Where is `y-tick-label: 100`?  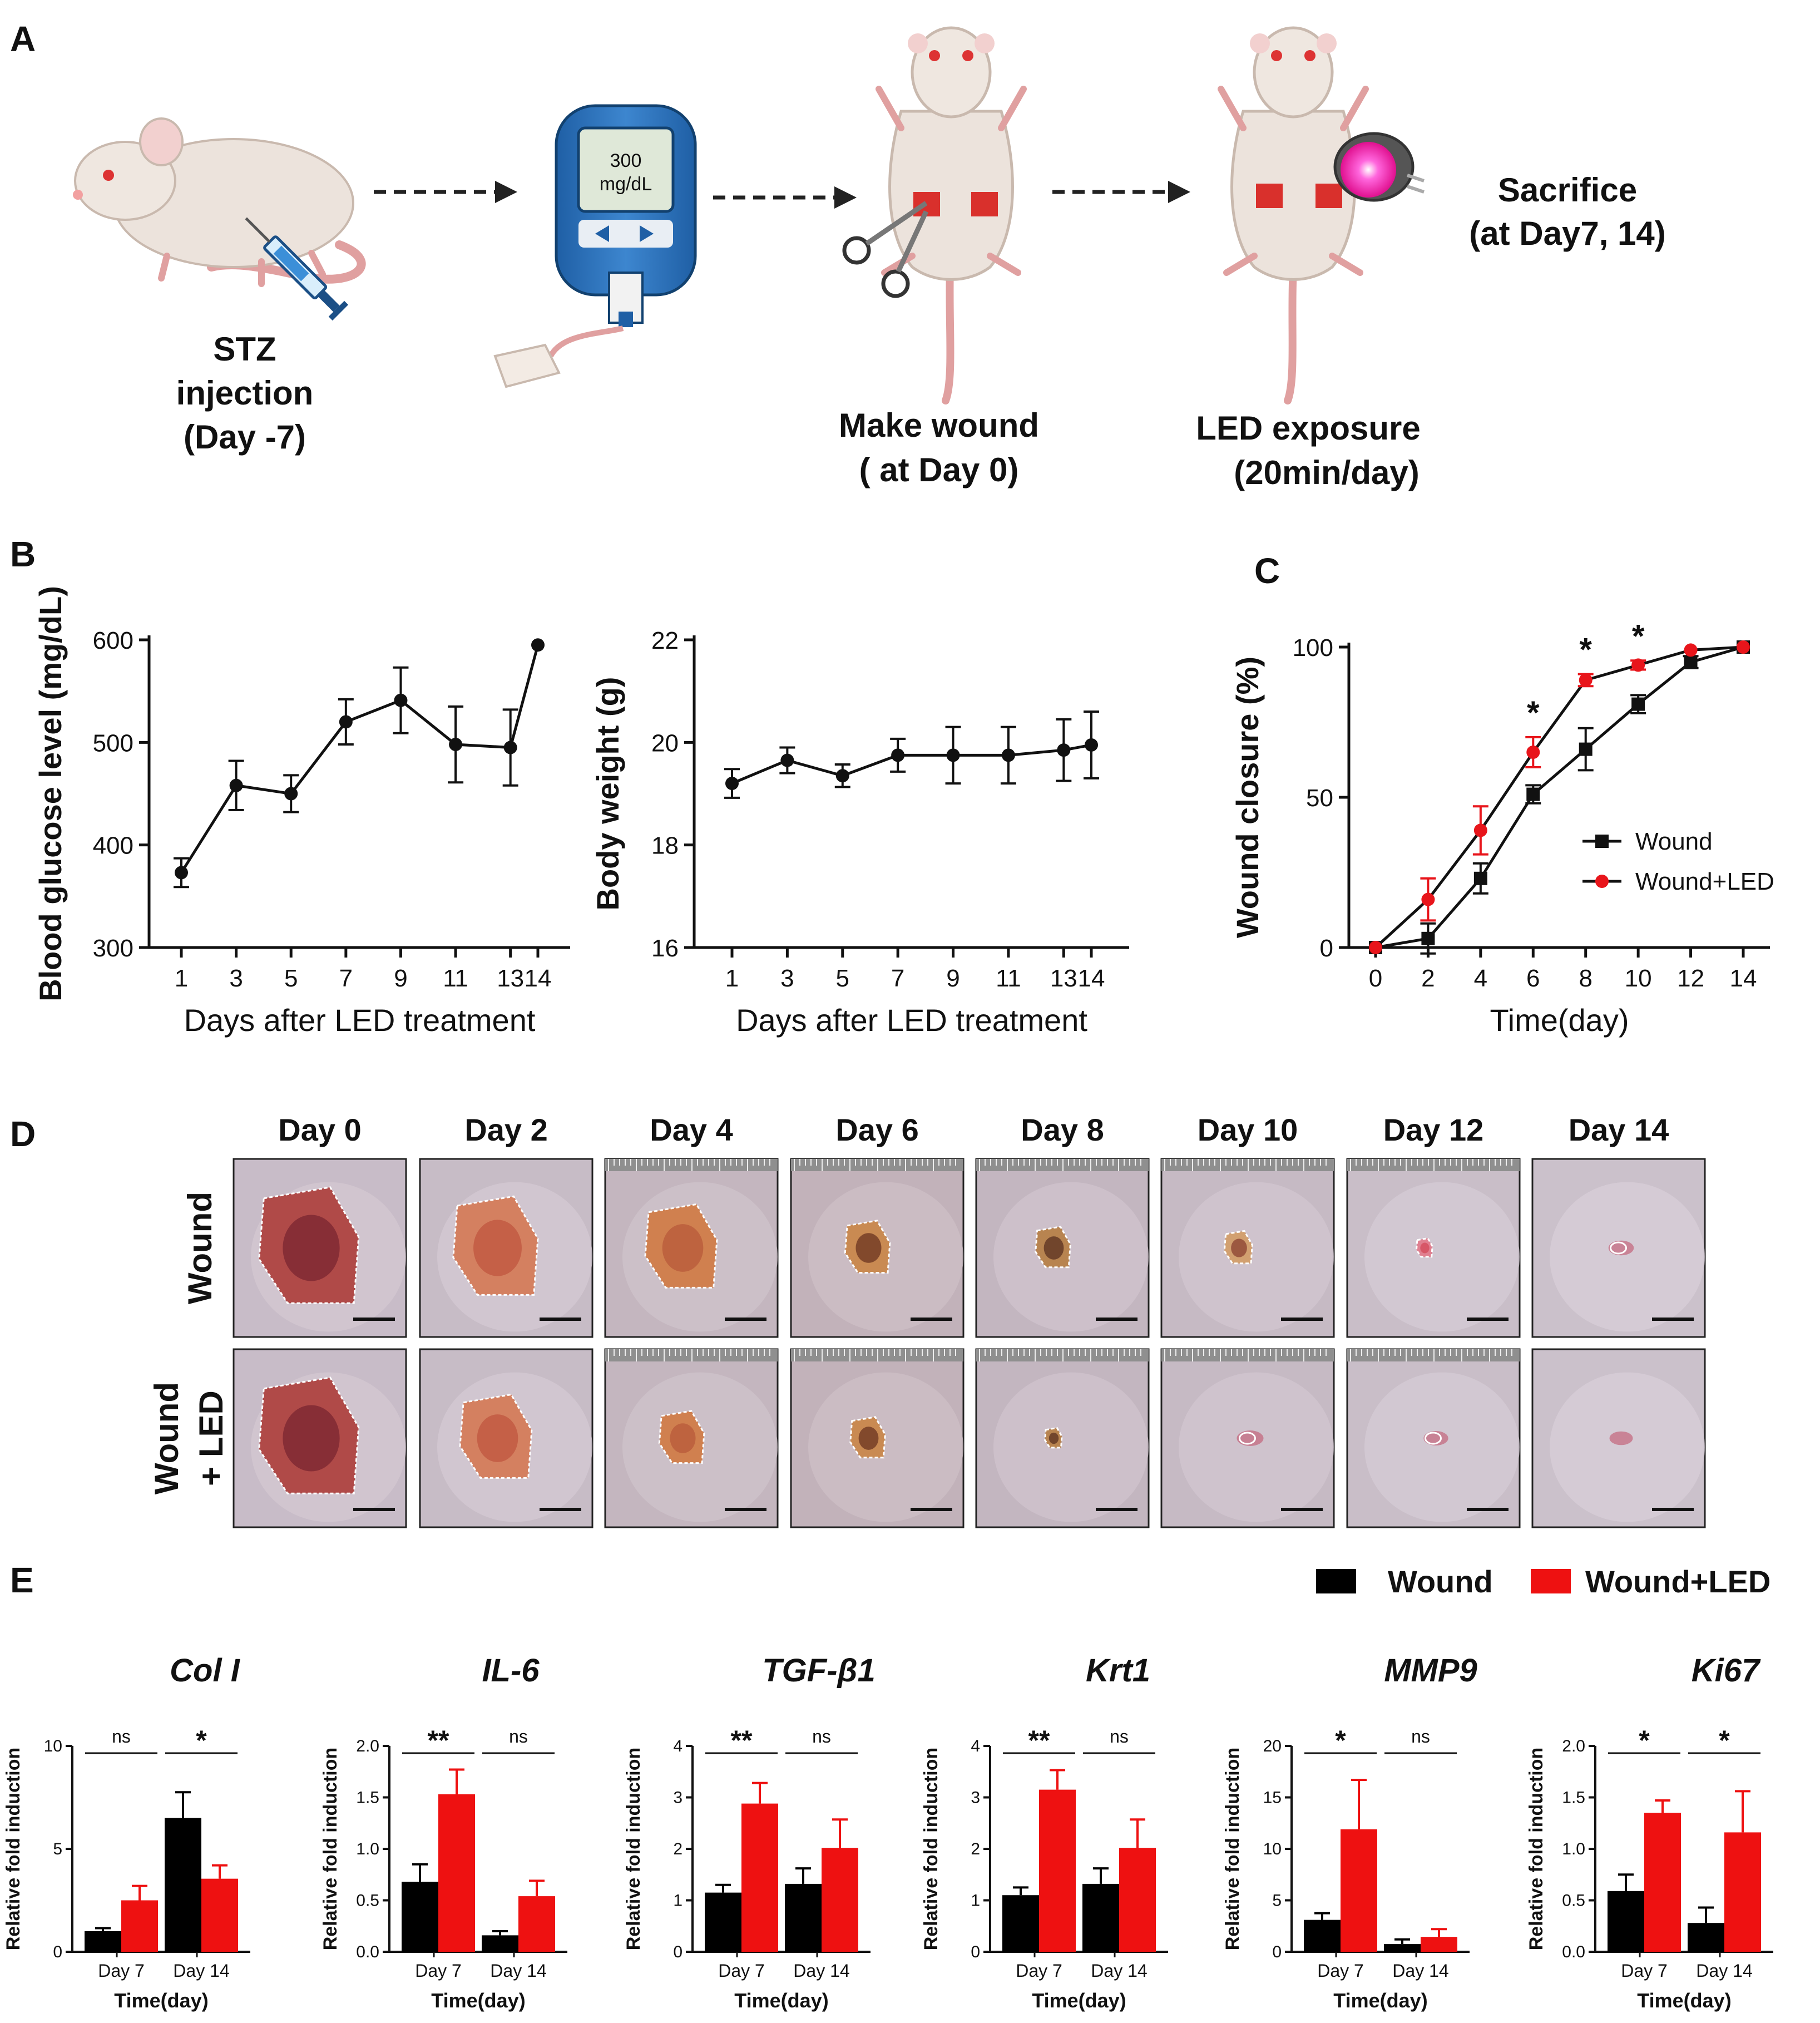 y-tick-label: 100 is located at coordinates (1313, 648).